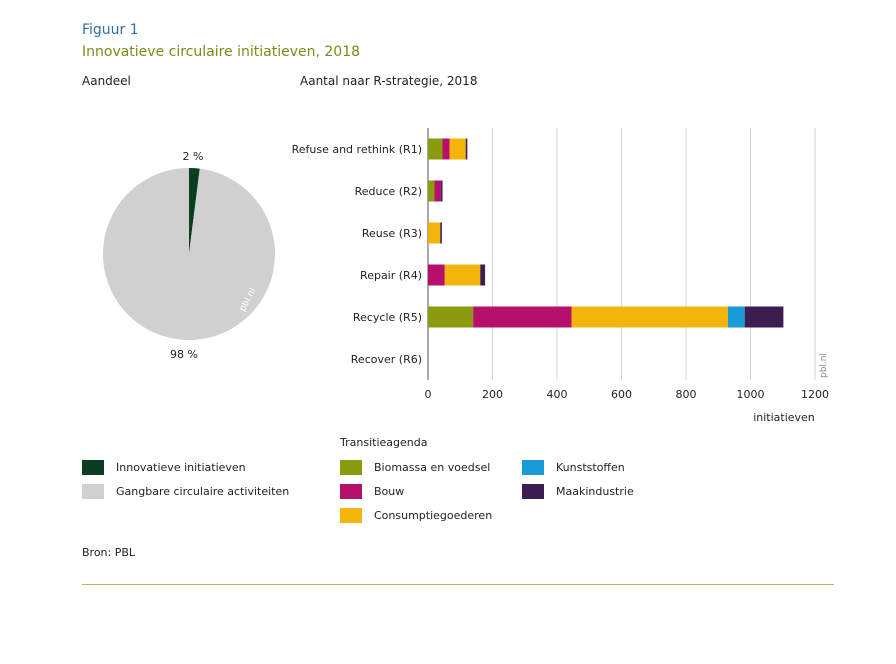 This screenshot has height=664, width=896. What do you see at coordinates (433, 515) in the screenshot?
I see `legend-label: Consumptiegoederen` at bounding box center [433, 515].